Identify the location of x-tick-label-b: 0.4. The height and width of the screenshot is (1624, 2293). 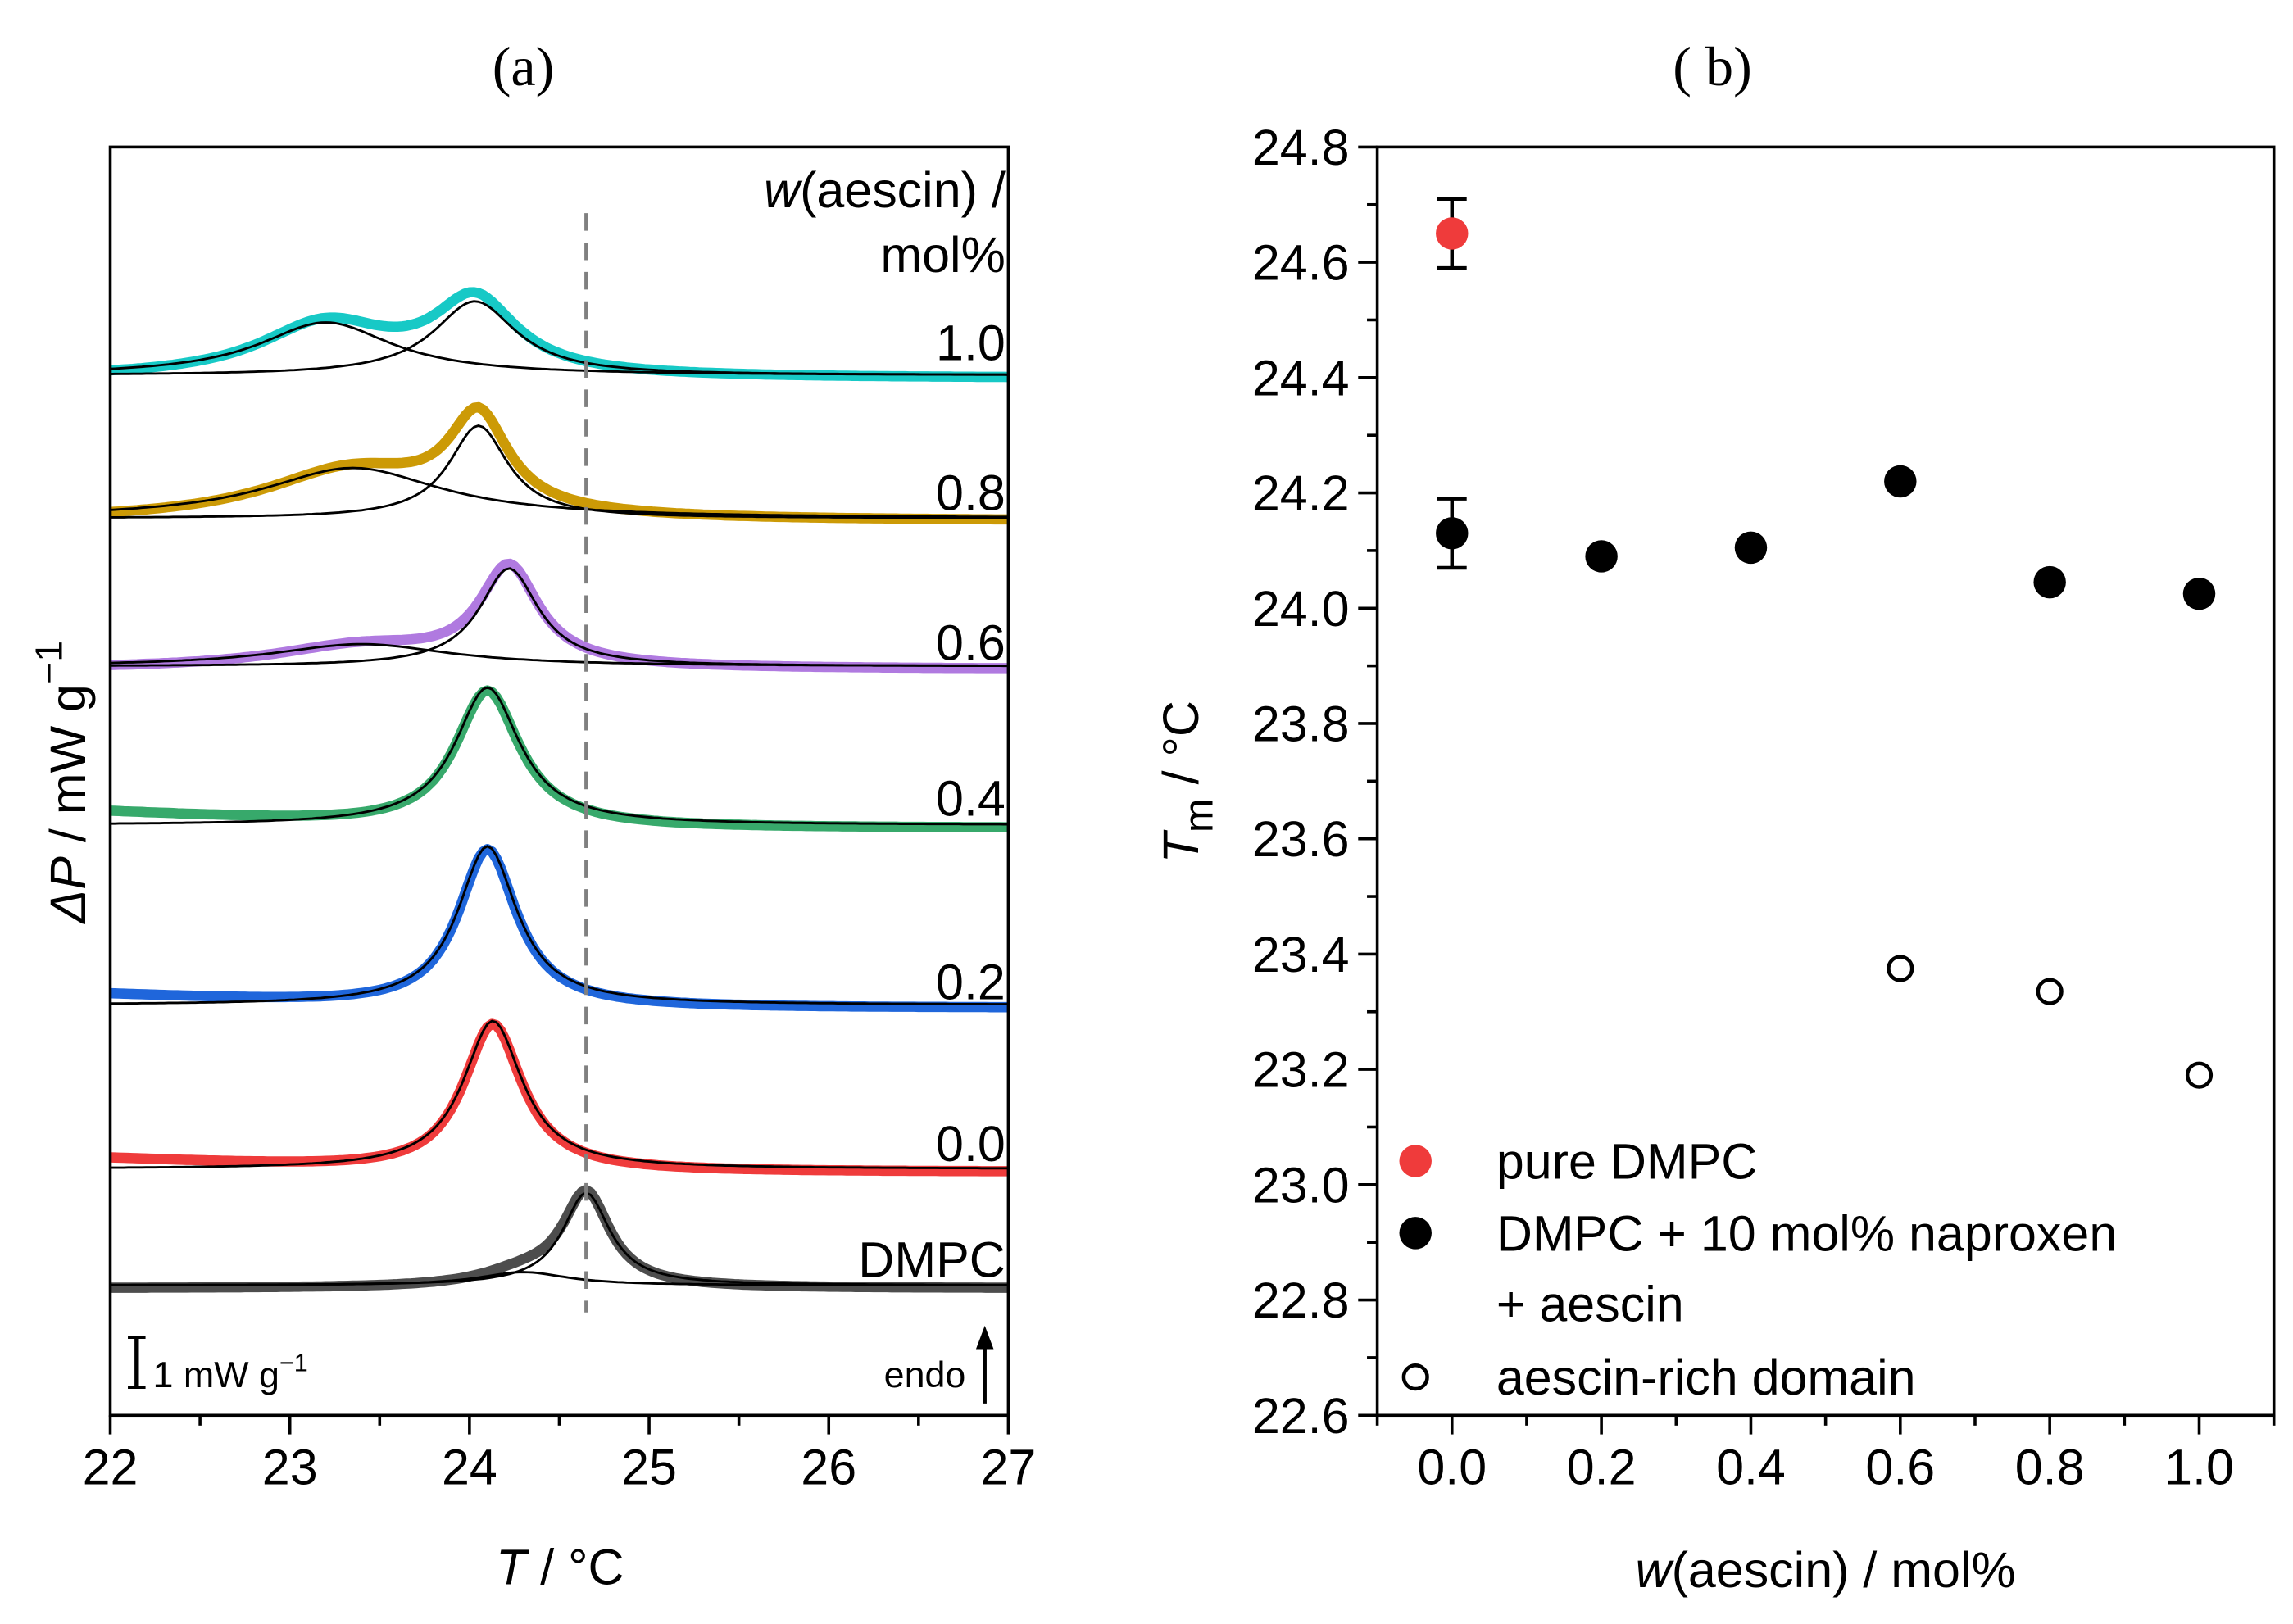
(1751, 1468).